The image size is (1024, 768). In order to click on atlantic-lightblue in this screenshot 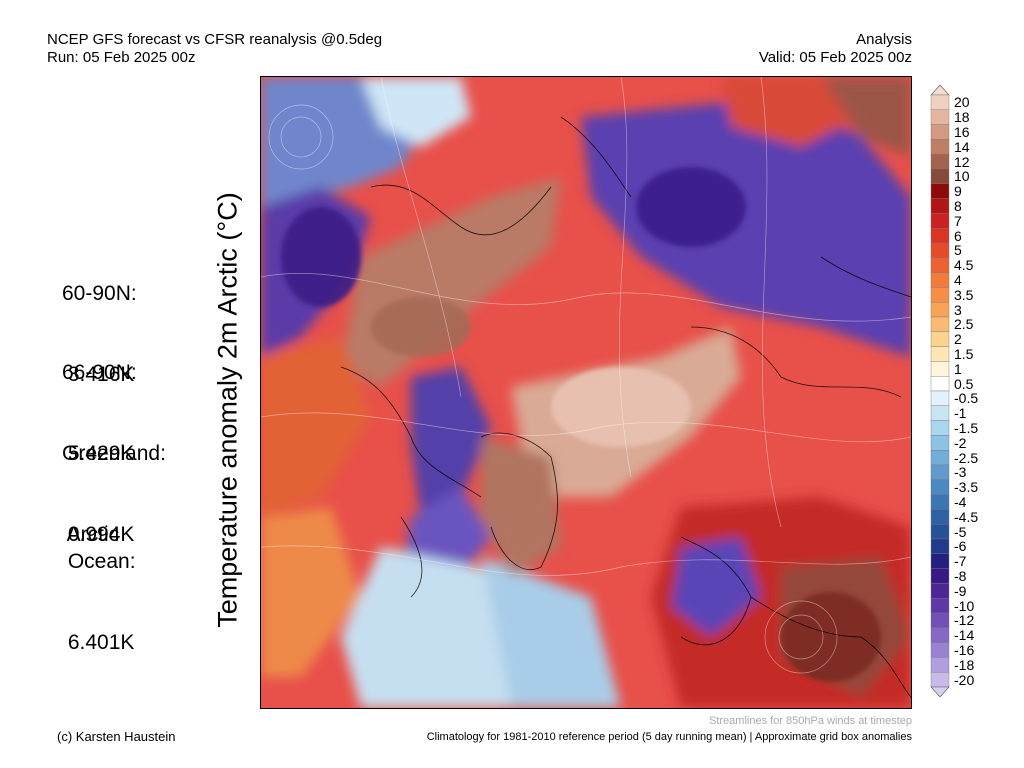, I will do `click(551, 632)`.